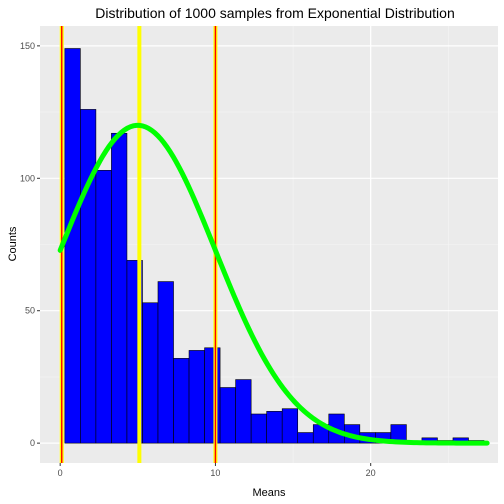 This screenshot has width=504, height=504. Describe the element at coordinates (60, 473) in the screenshot. I see `x-tick-label: 0` at that location.